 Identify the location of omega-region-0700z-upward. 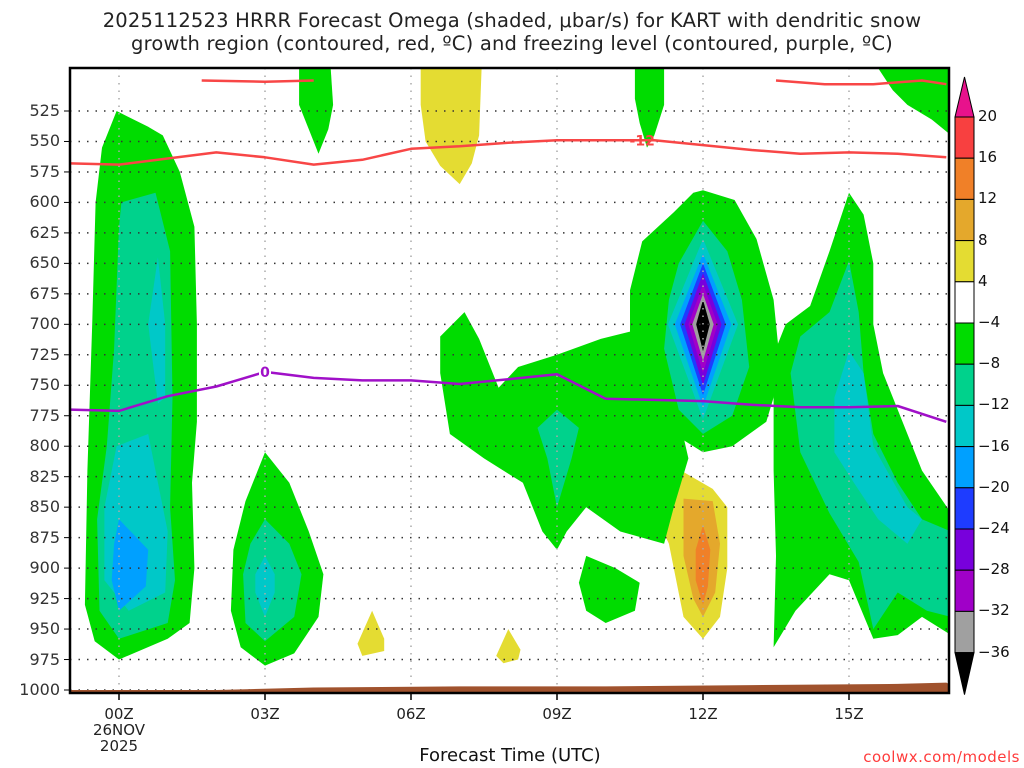
(451, 126).